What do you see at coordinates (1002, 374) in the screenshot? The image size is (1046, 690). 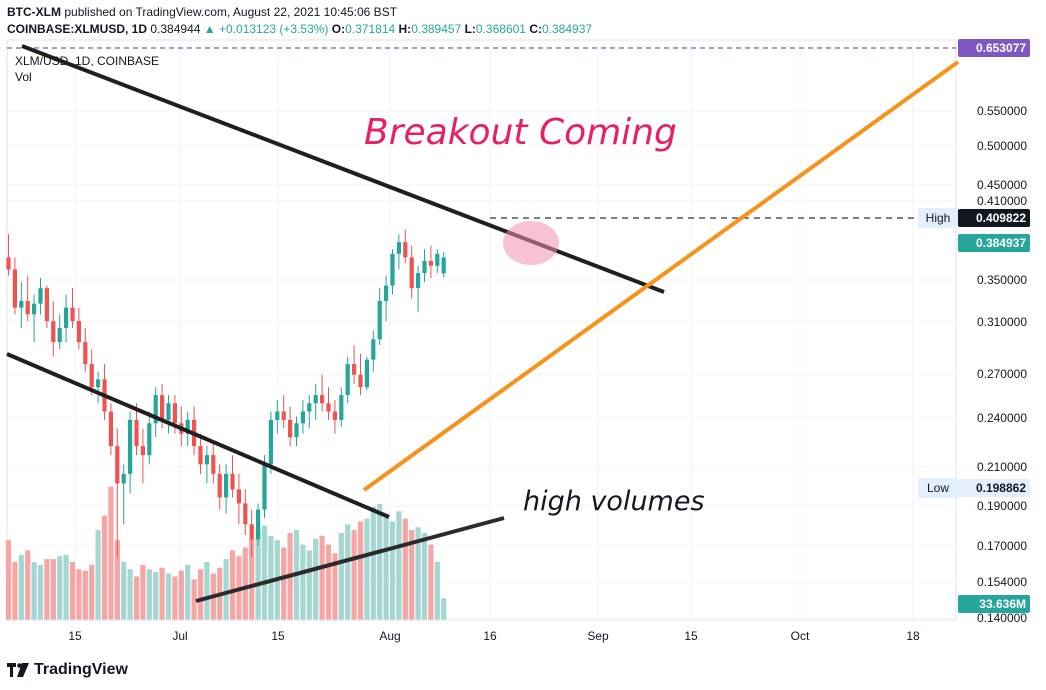 I see `price-tick-label: 0.270000` at bounding box center [1002, 374].